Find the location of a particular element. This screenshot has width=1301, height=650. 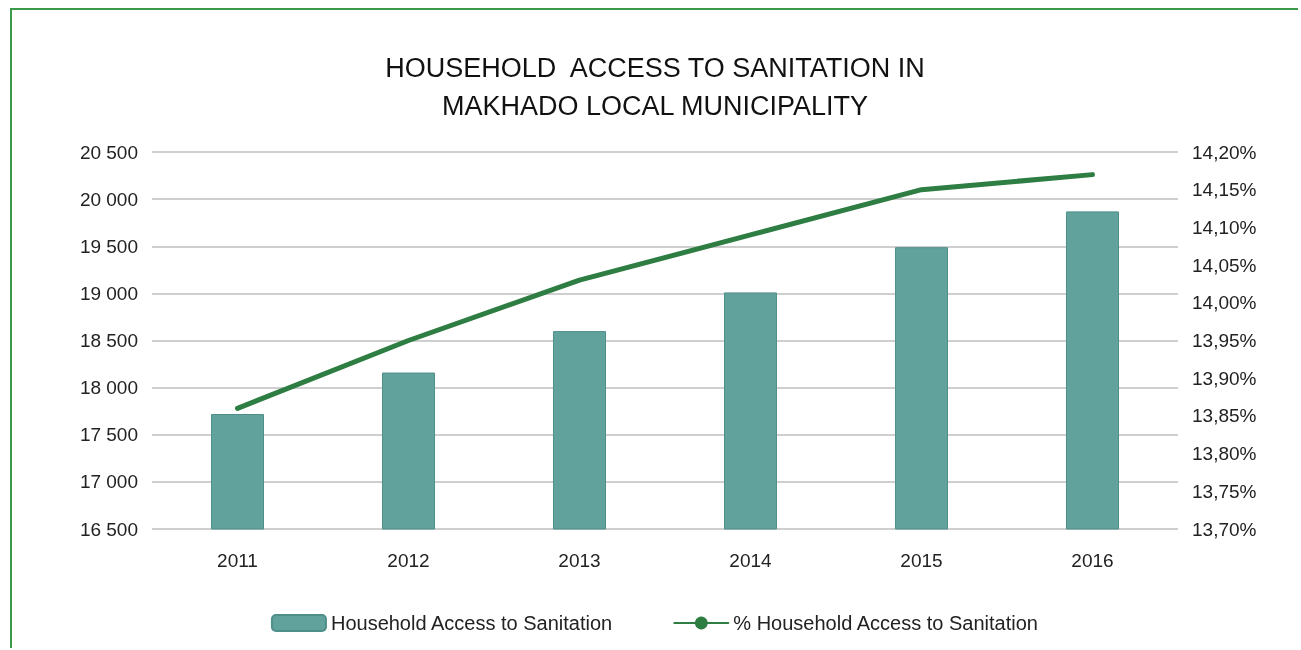

y-tick-label: 19 500 is located at coordinates (108, 246).